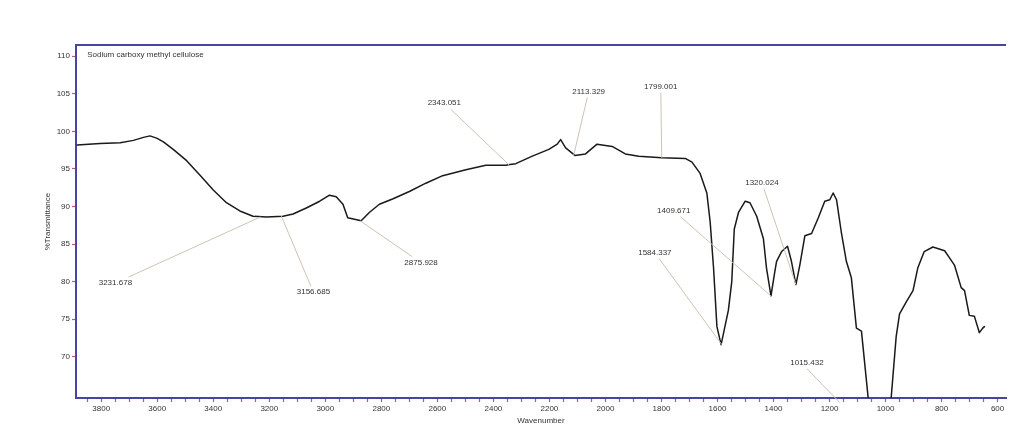  I want to click on y-tick-label: 75, so click(66, 319).